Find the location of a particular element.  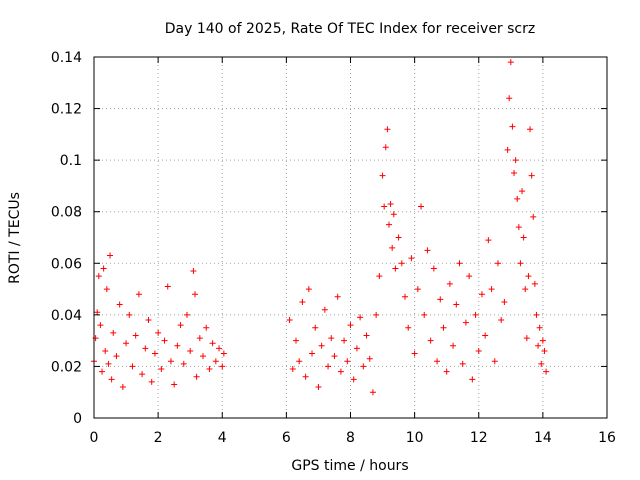

y-tick-label: 0.14 is located at coordinates (66, 58).